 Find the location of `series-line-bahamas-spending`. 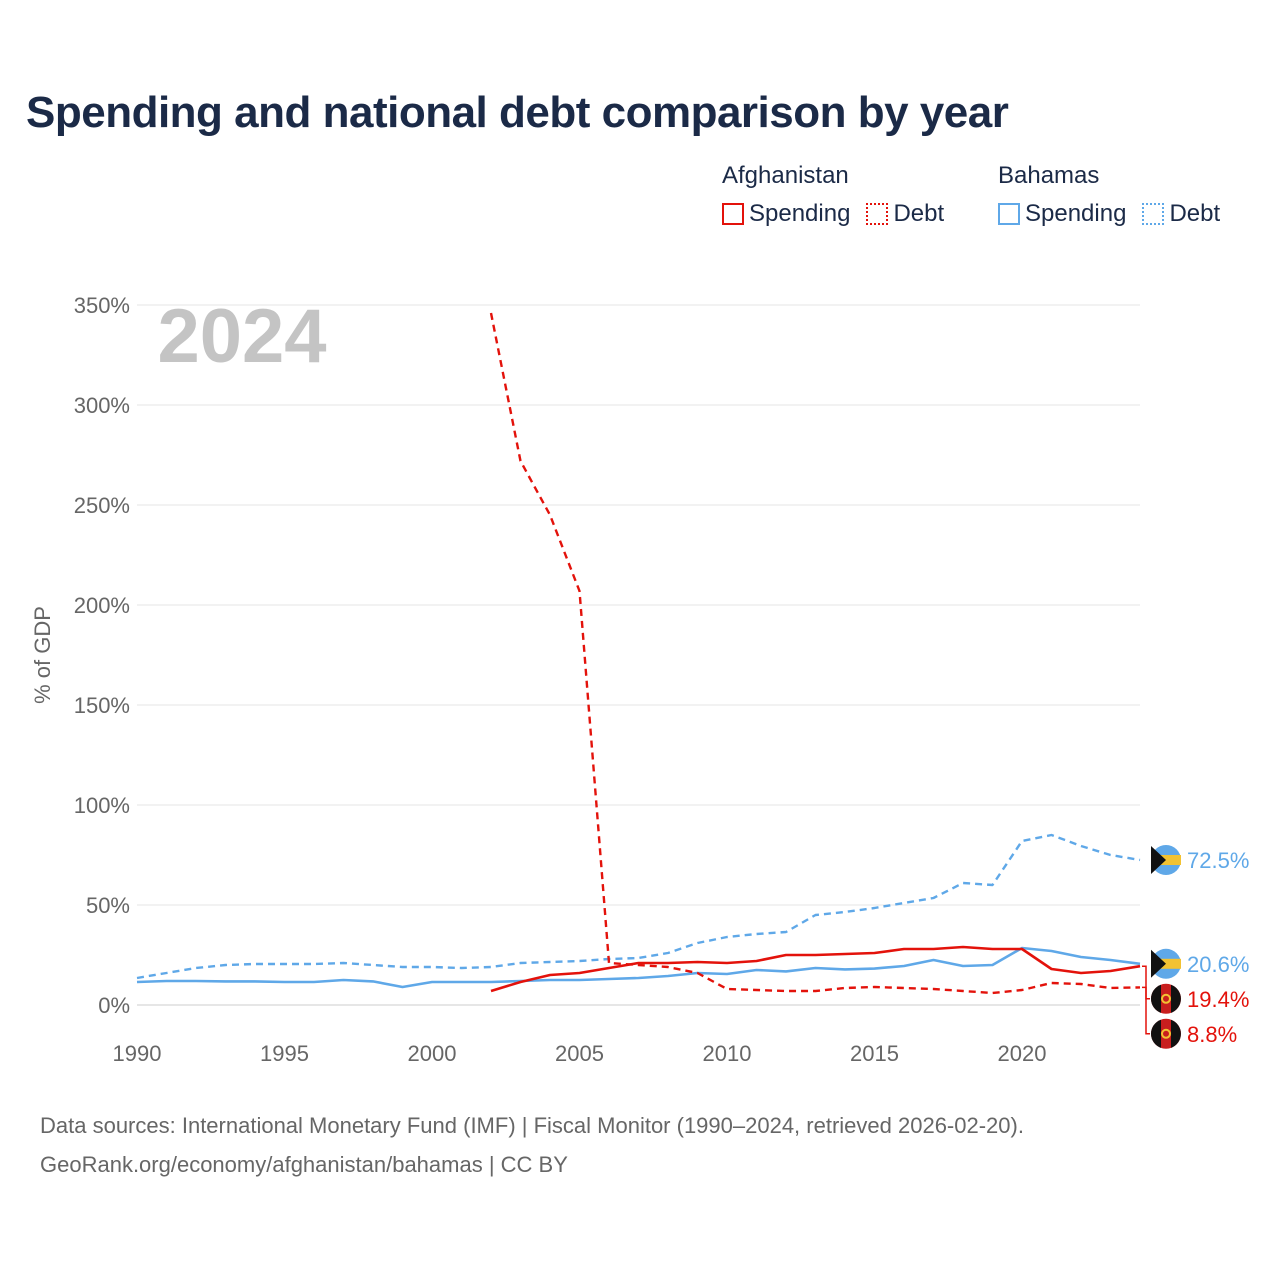

series-line-bahamas-spending is located at coordinates (638, 967).